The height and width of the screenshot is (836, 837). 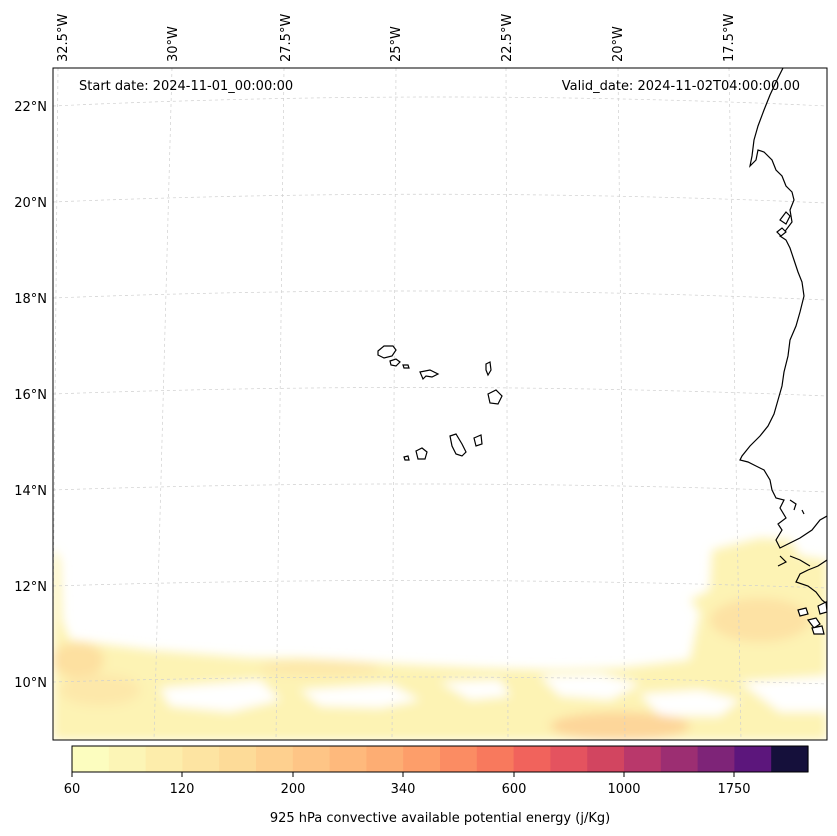 I want to click on lat-label-22n: 22°N, so click(x=30, y=107).